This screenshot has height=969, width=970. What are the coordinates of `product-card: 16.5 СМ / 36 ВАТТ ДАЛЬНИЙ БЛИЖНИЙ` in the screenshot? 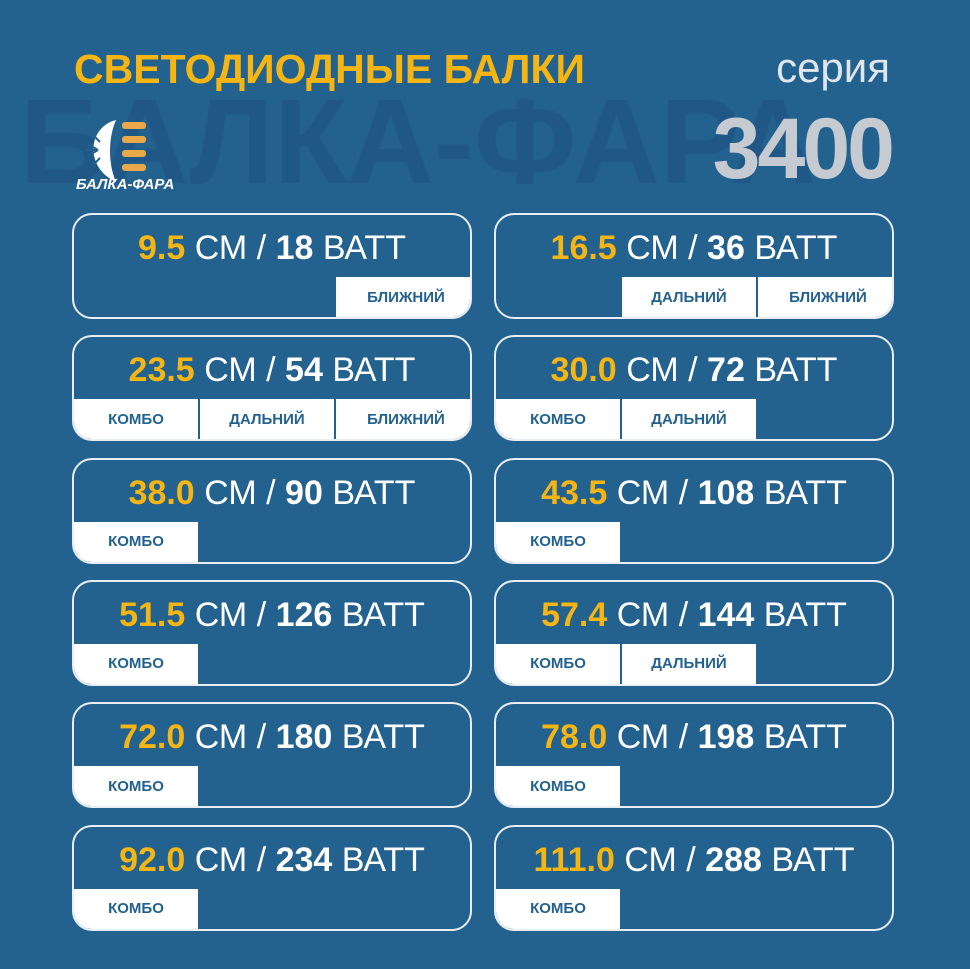 It's located at (694, 266).